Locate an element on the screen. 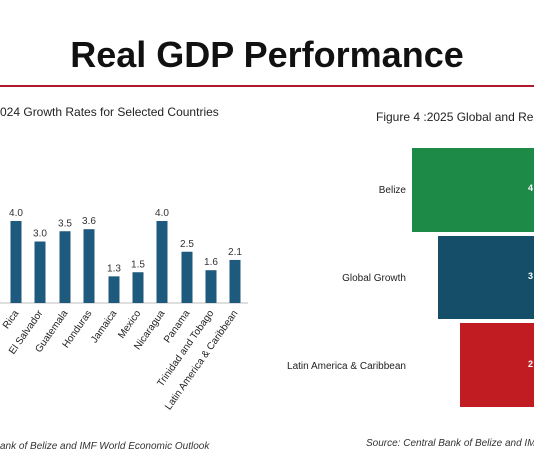 The height and width of the screenshot is (462, 534). left-chart-title: 024 Growth Rates for Selected Countries is located at coordinates (109, 112).